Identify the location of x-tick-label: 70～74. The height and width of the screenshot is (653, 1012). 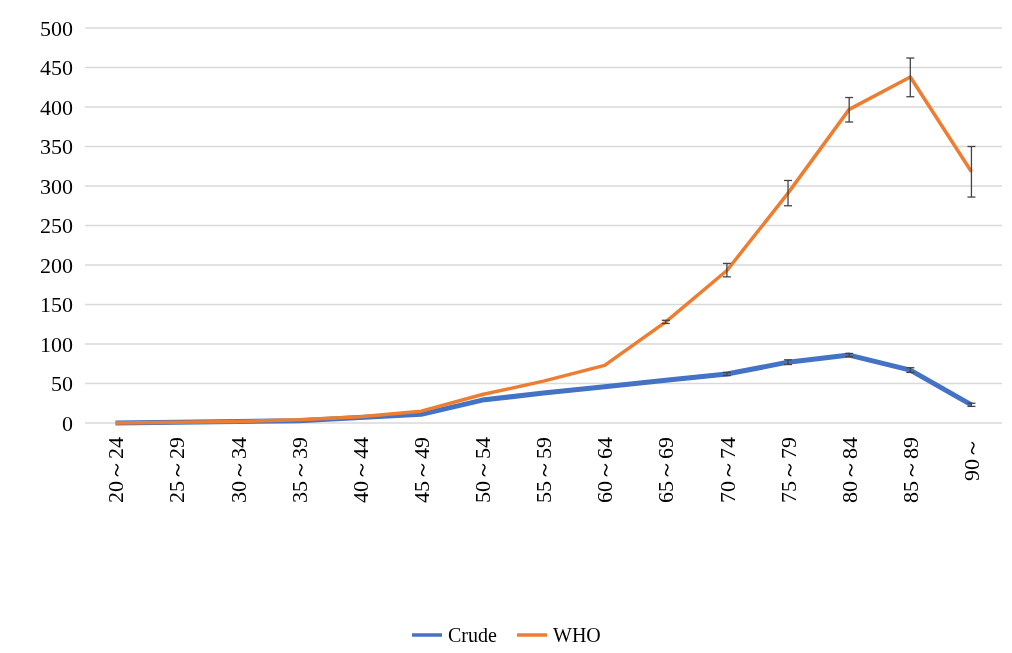
(727, 470).